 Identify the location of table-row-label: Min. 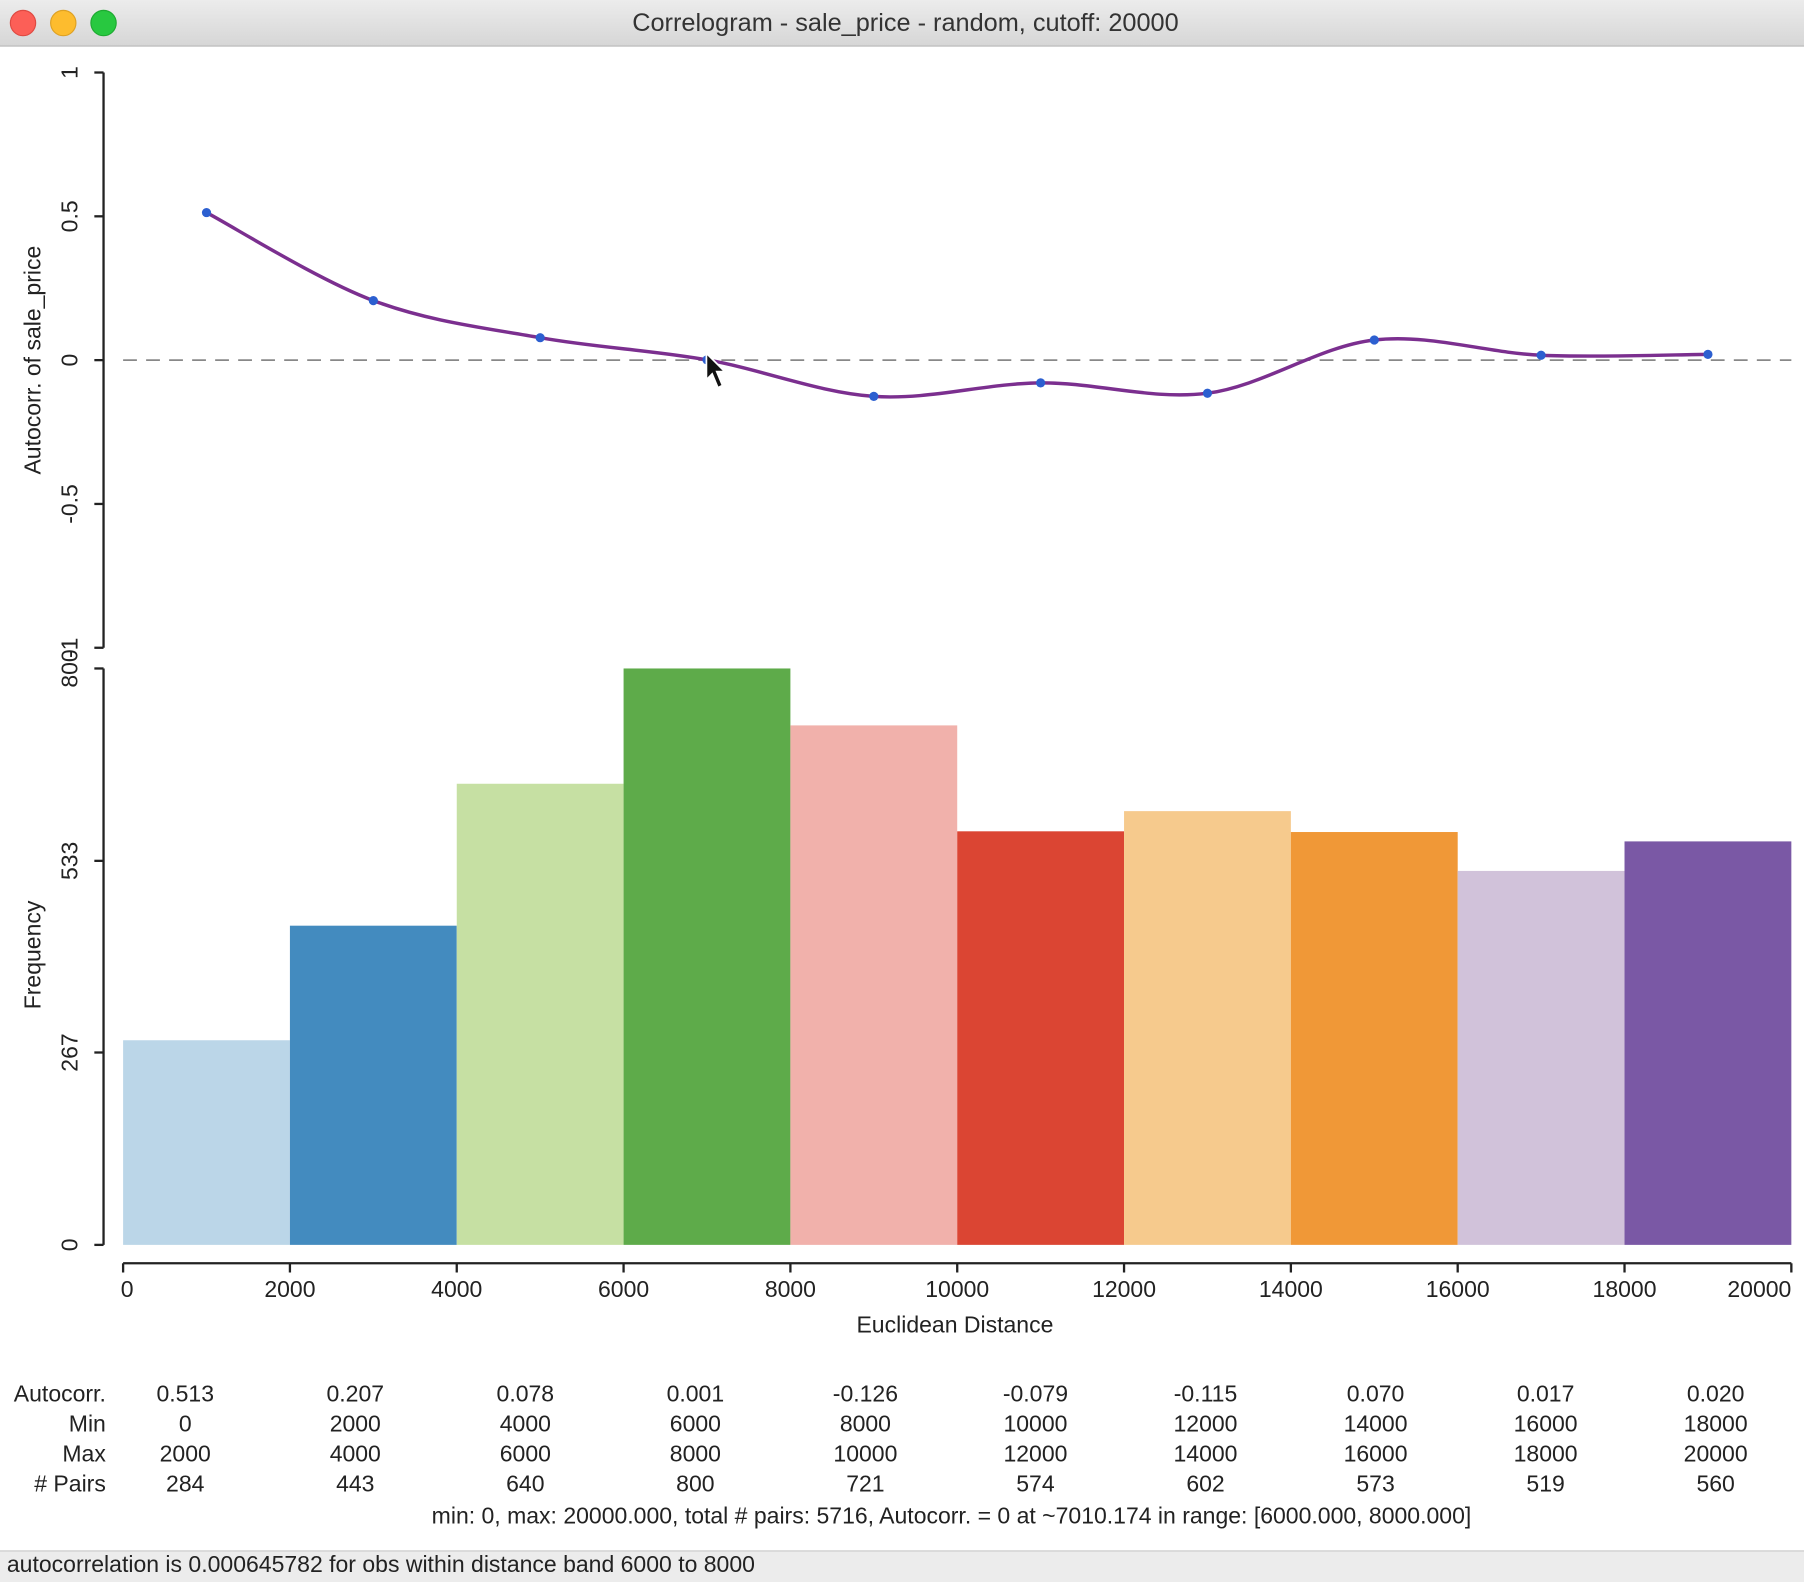
(87, 1424).